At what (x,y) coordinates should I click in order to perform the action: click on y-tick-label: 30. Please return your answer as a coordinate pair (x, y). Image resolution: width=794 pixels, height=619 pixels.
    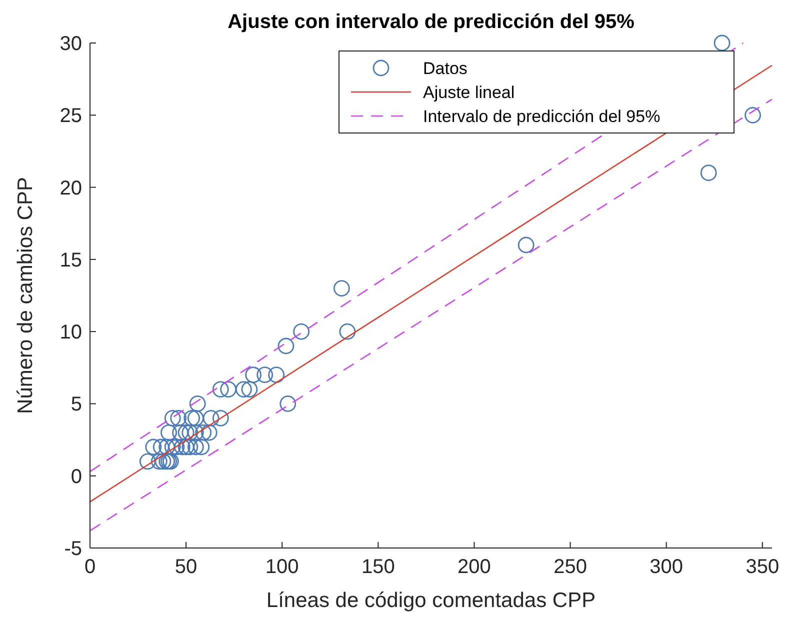
    Looking at the image, I should click on (71, 44).